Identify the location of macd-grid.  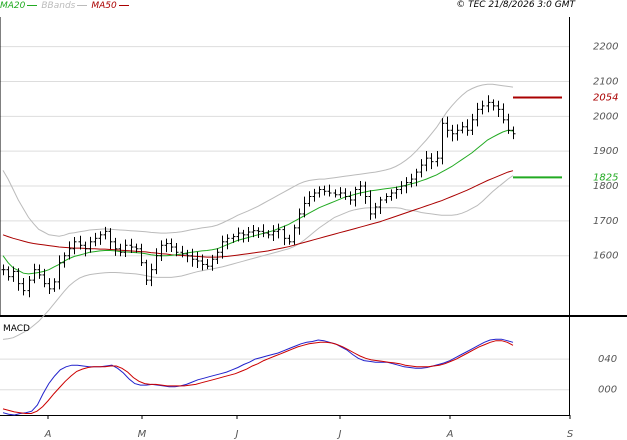
(284, 374).